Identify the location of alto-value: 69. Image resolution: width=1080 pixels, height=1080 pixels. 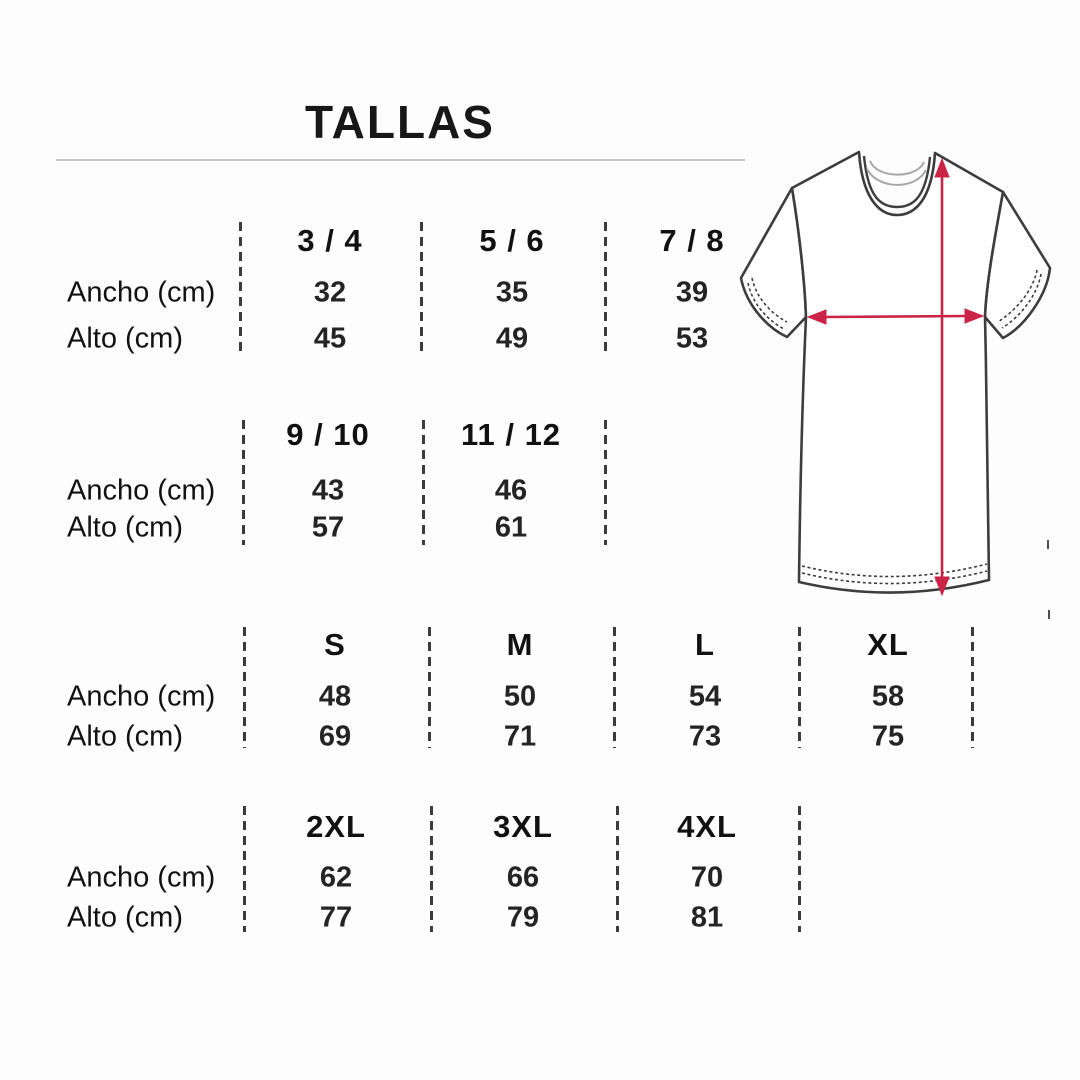
(335, 736).